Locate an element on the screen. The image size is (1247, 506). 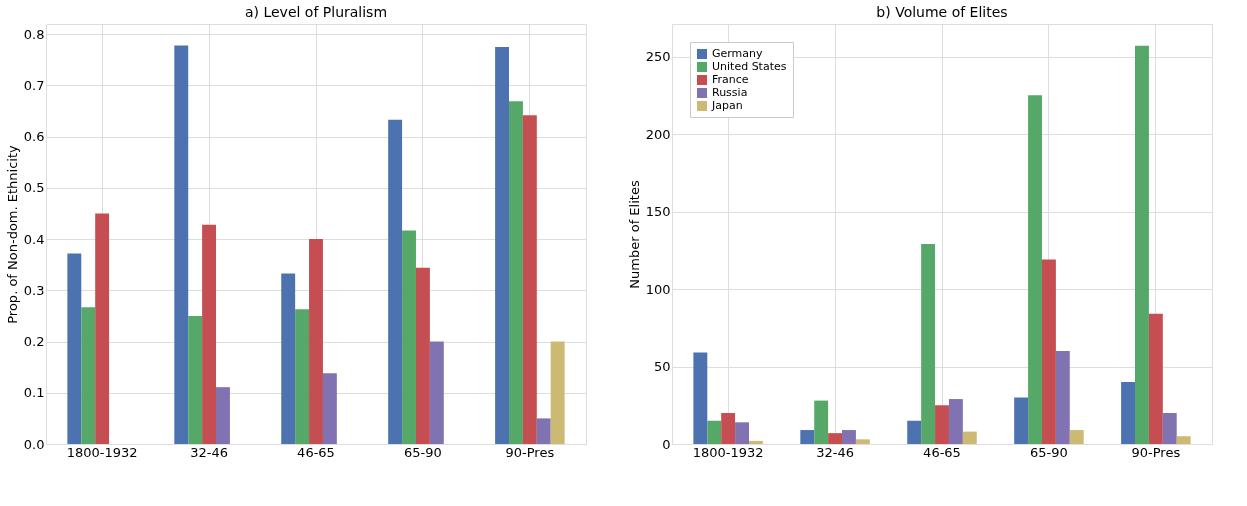
y-axis-title: Number of Elites is located at coordinates (634, 234).